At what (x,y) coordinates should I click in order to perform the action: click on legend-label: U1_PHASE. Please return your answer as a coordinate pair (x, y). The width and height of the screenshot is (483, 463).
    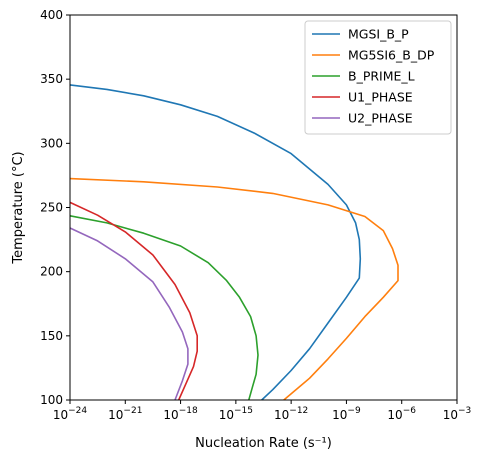
    Looking at the image, I should click on (380, 97).